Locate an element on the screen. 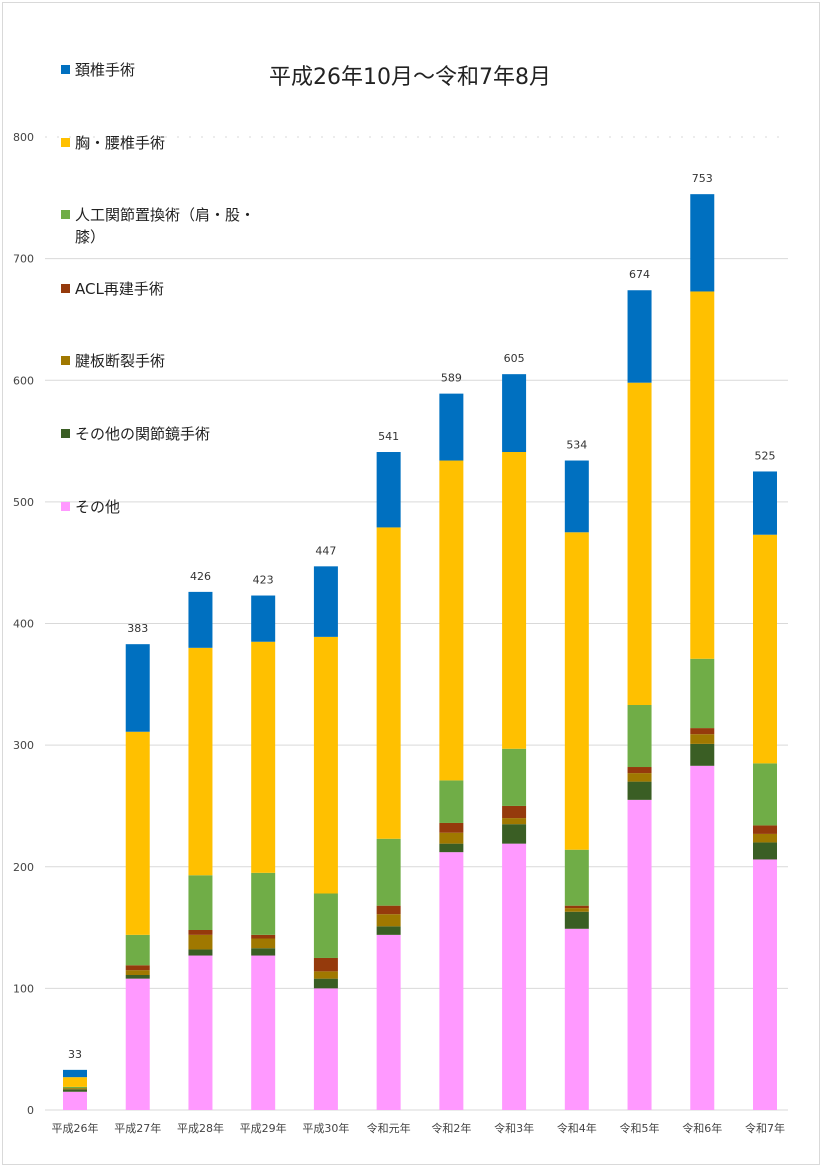  legend-label: ACL再建手術 is located at coordinates (119, 289).